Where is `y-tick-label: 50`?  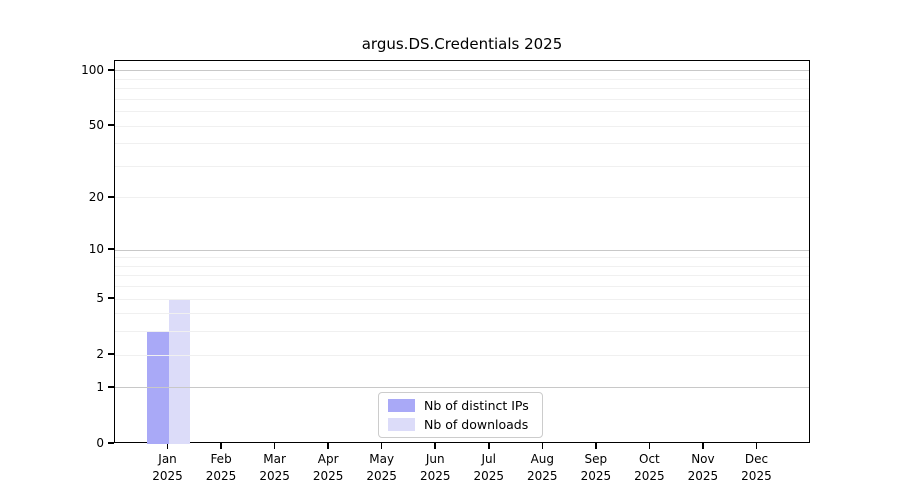
y-tick-label: 50 is located at coordinates (96, 125).